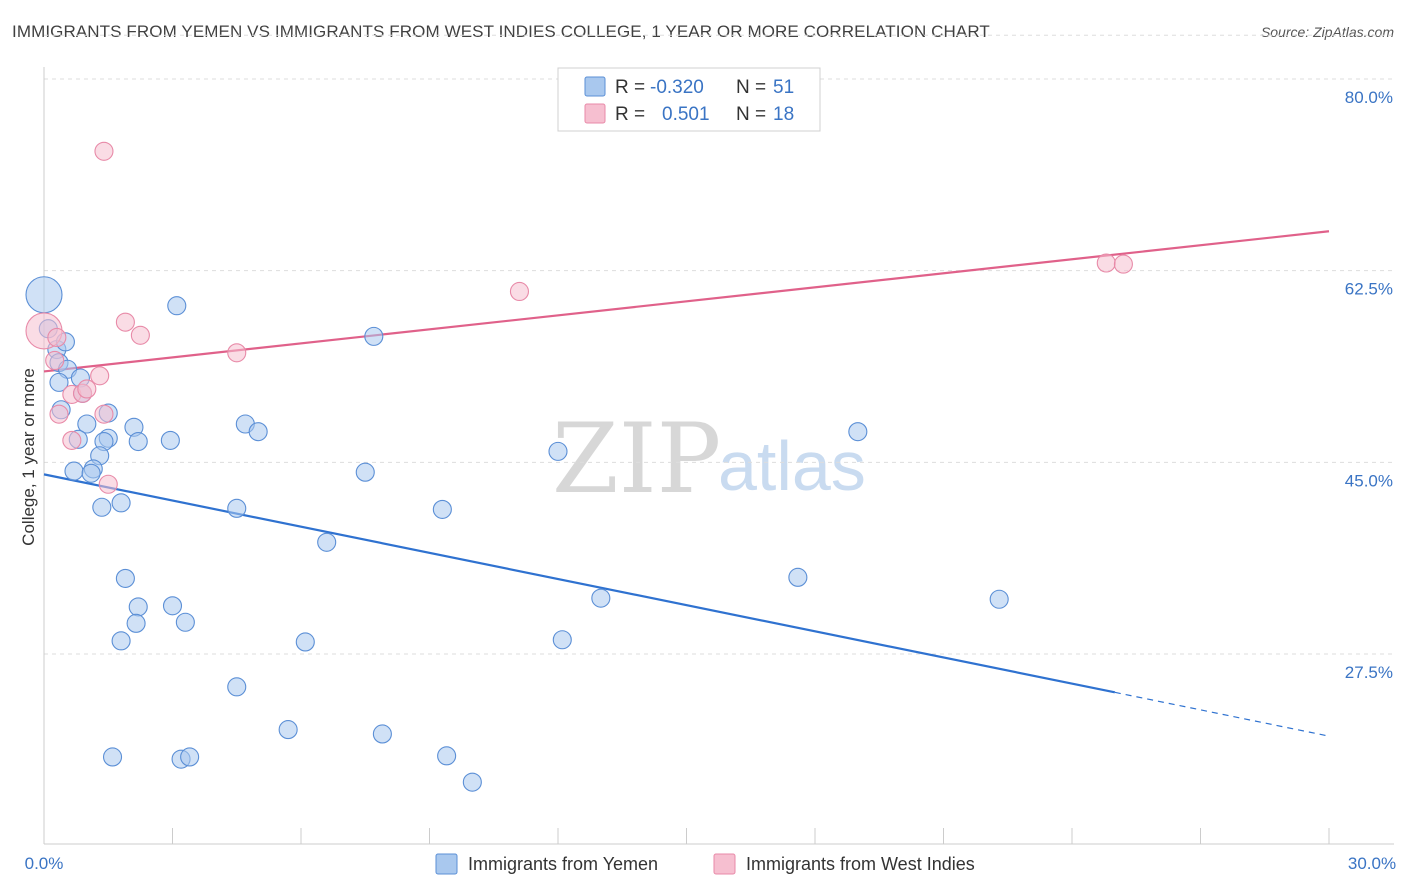 The image size is (1406, 892). I want to click on trend-line-west-indies, so click(686, 301).